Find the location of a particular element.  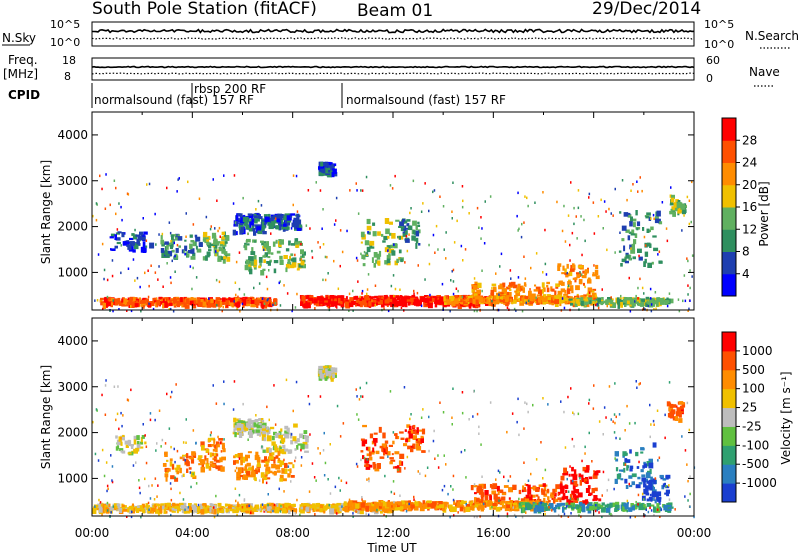

noise-tick-right-bottom: 10^0 is located at coordinates (719, 44).